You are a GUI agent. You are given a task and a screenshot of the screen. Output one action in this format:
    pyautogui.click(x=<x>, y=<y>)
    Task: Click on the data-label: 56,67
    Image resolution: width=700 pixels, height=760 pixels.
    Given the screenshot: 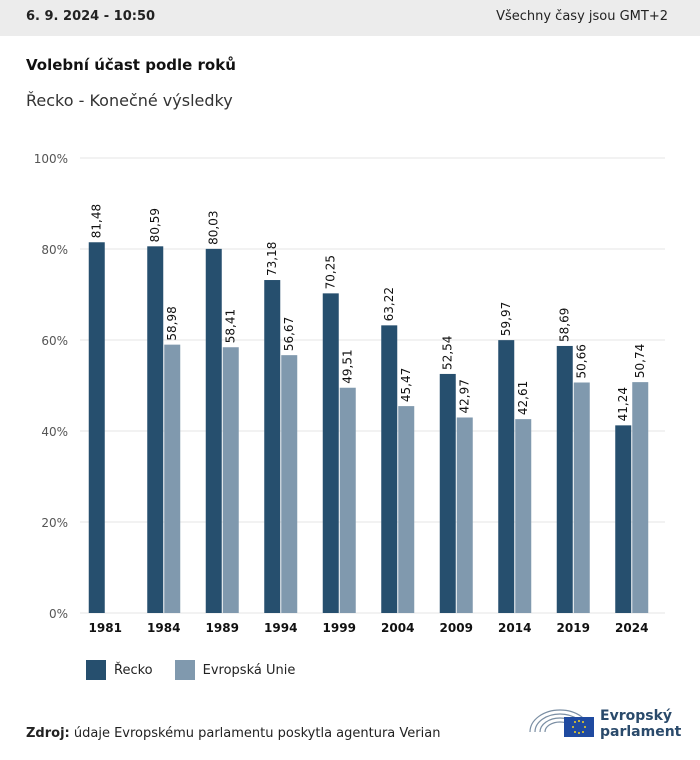 What is the action you would take?
    pyautogui.click(x=289, y=334)
    